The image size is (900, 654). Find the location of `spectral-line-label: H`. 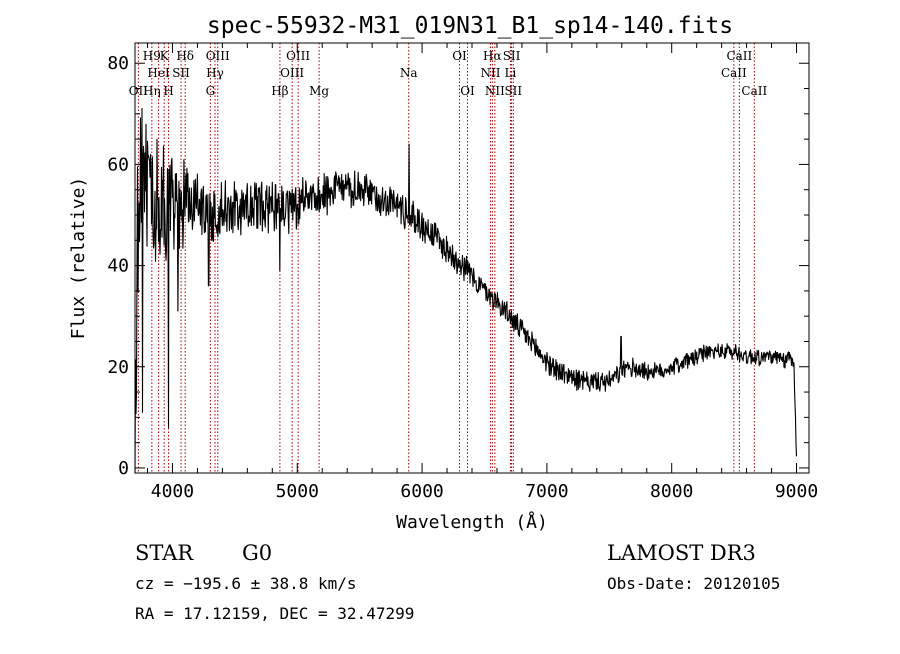

spectral-line-label: H is located at coordinates (168, 91).